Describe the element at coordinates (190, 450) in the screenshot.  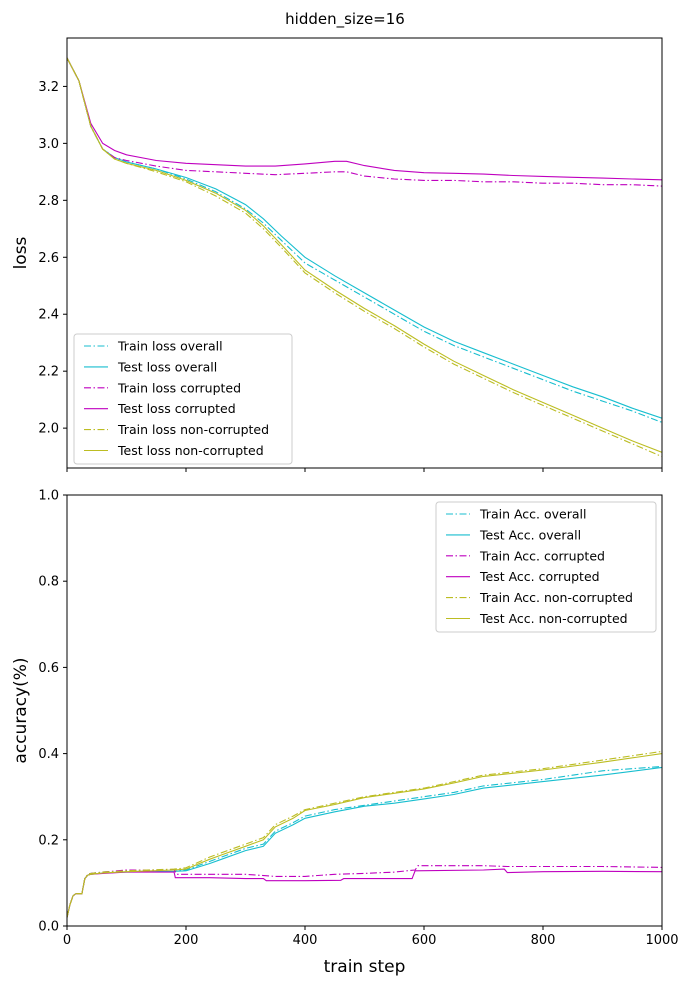
I see `legend-label: Test loss non-corrupted` at that location.